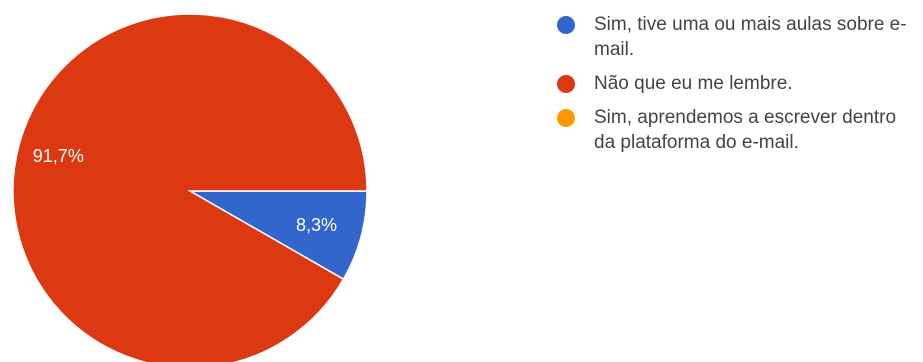  Describe the element at coordinates (693, 83) in the screenshot. I see `legend-label-1: Não que eu me lembre.` at that location.